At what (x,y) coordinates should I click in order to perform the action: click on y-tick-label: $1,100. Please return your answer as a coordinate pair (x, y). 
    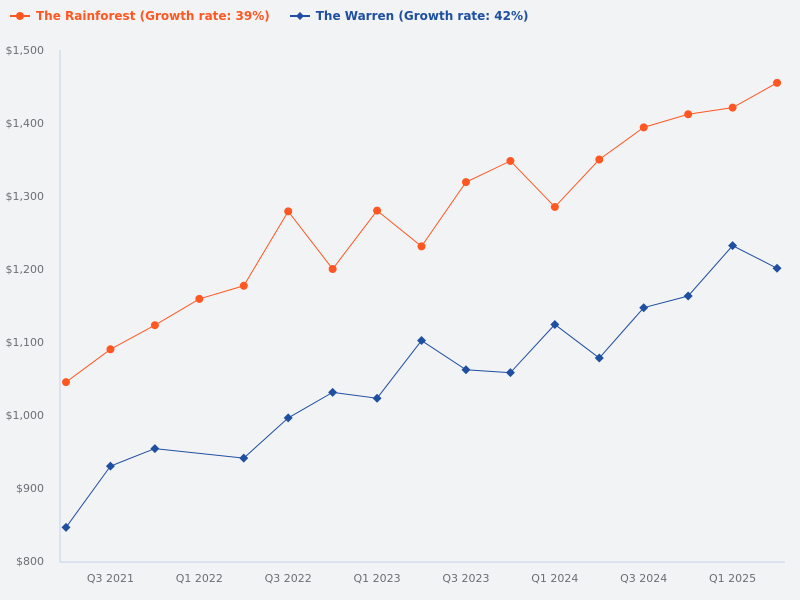
    Looking at the image, I should click on (25, 342).